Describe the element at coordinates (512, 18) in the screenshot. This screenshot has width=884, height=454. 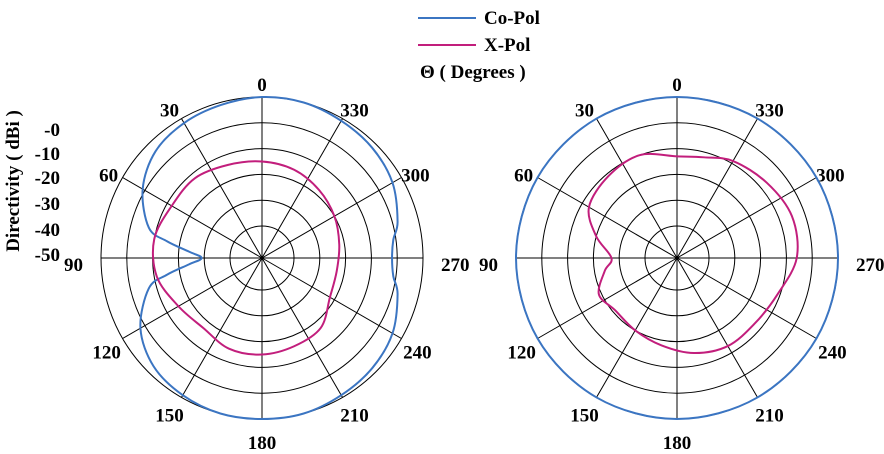
I see `legend-label-co-pol: Co-Pol` at that location.